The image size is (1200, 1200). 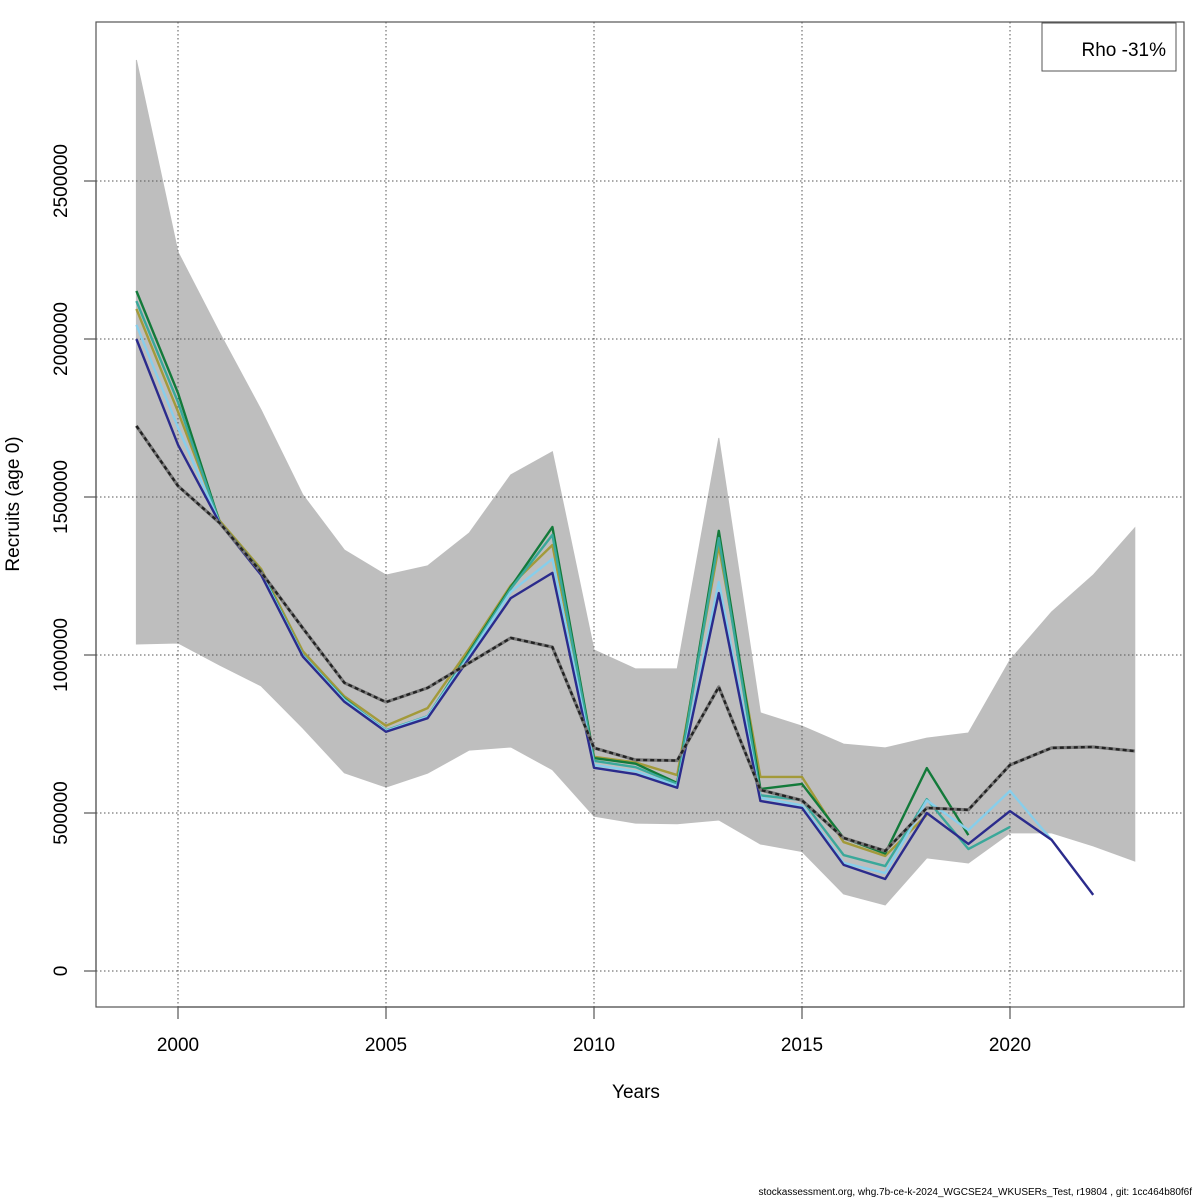 What do you see at coordinates (61, 971) in the screenshot?
I see `y-tick-label-0: 0` at bounding box center [61, 971].